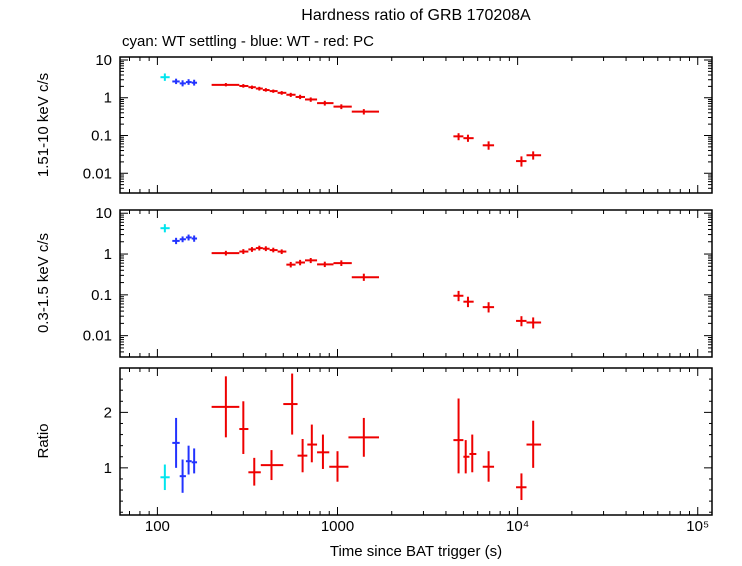  What do you see at coordinates (43, 125) in the screenshot?
I see `y-axis-title-hard-band: 1.51-10 keV c/s` at bounding box center [43, 125].